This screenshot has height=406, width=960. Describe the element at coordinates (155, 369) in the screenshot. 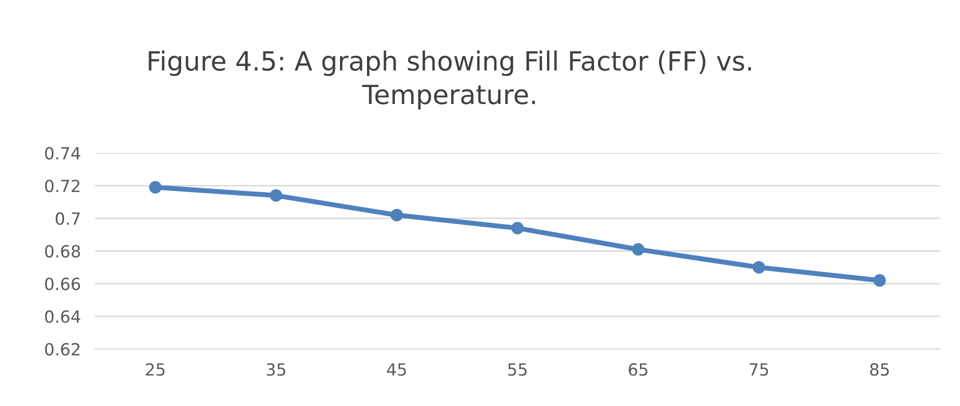

I see `x-tick-label: 25` at that location.